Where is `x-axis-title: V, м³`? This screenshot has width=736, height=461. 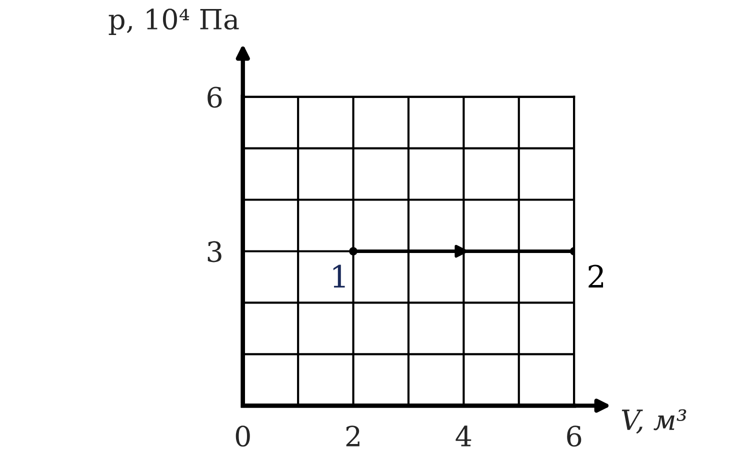
x-axis-title: V, м³ is located at coordinates (654, 421).